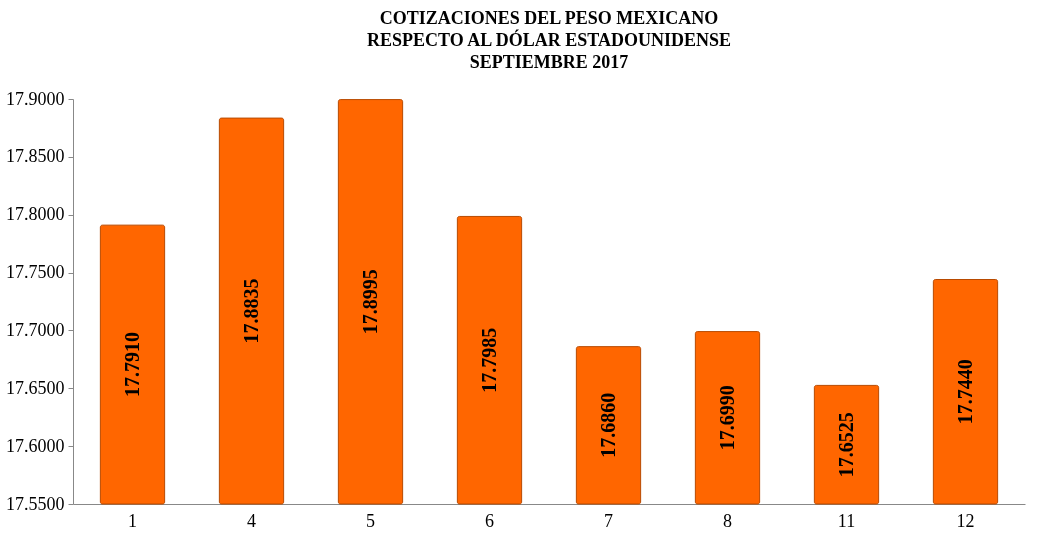 The width and height of the screenshot is (1050, 548). I want to click on y-tick-label: 17.8000, so click(35, 214).